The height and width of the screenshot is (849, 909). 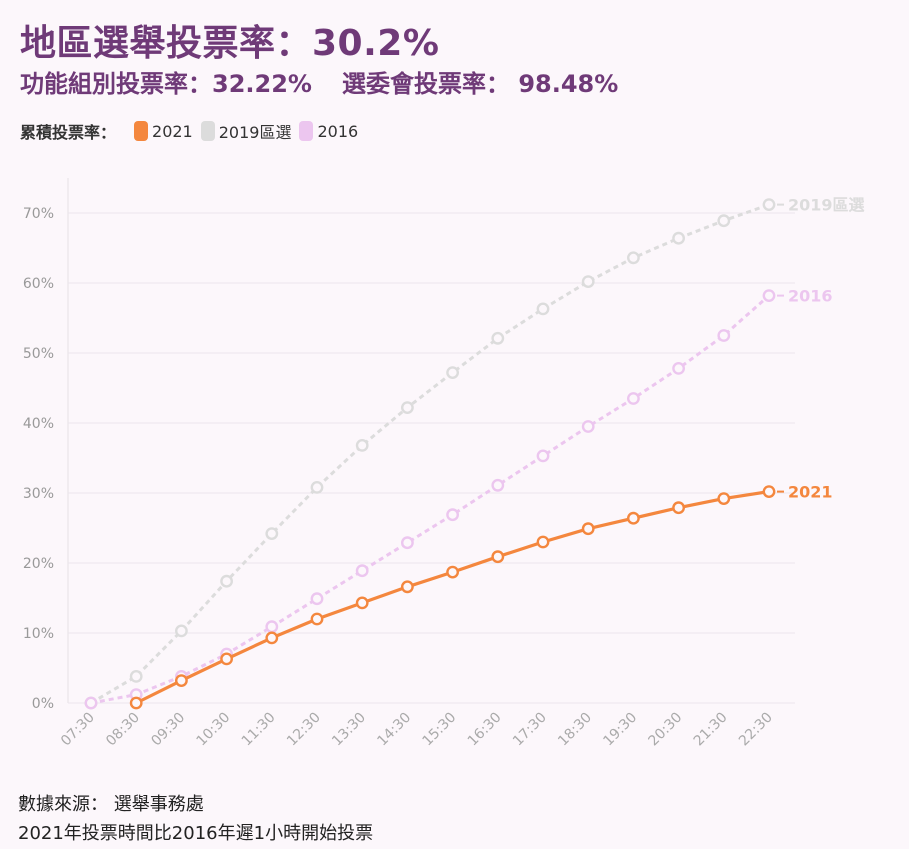 I want to click on x-tick-label: 11:30, so click(x=259, y=730).